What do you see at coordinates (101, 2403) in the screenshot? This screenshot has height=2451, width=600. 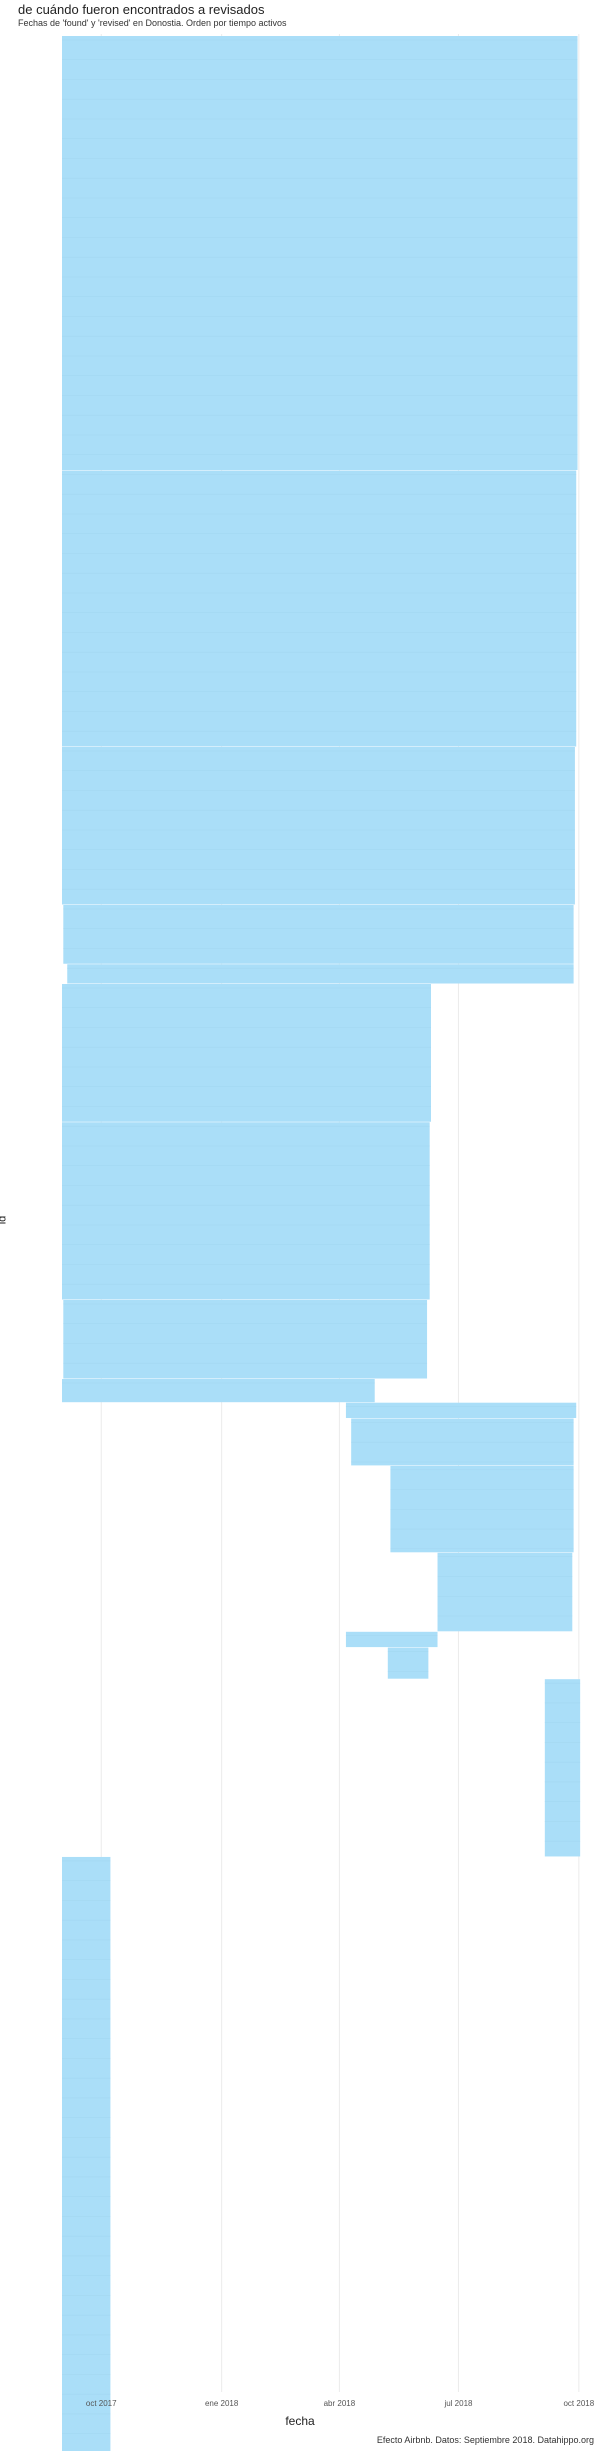 I see `x-tick-label: oct 2017` at bounding box center [101, 2403].